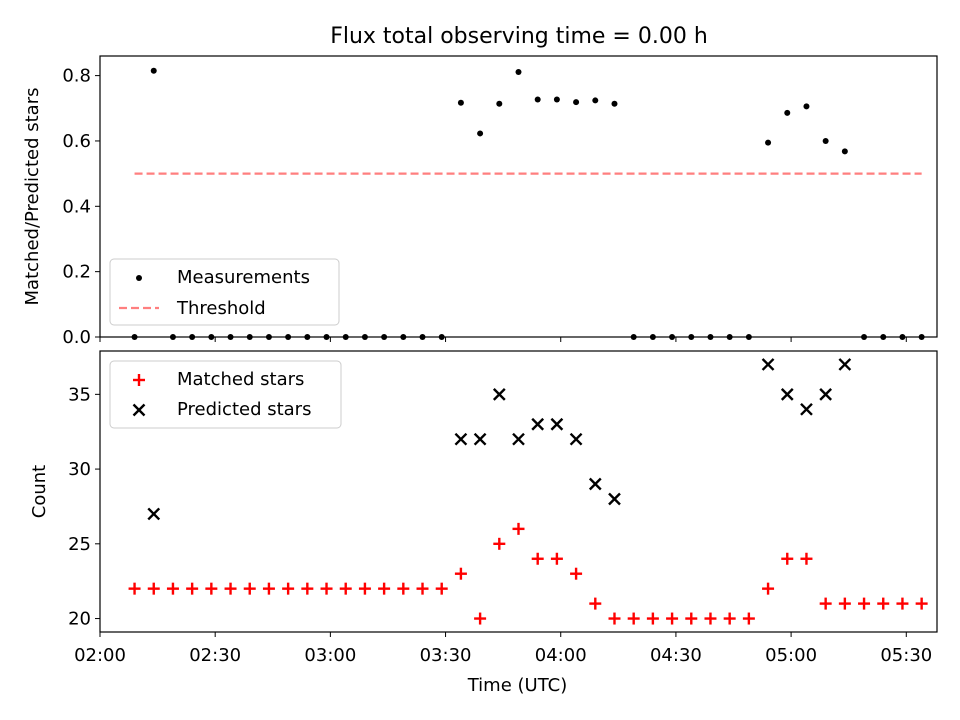 This screenshot has height=720, width=960. I want to click on figure-title: Flux total observing time = 0.00 h, so click(519, 36).